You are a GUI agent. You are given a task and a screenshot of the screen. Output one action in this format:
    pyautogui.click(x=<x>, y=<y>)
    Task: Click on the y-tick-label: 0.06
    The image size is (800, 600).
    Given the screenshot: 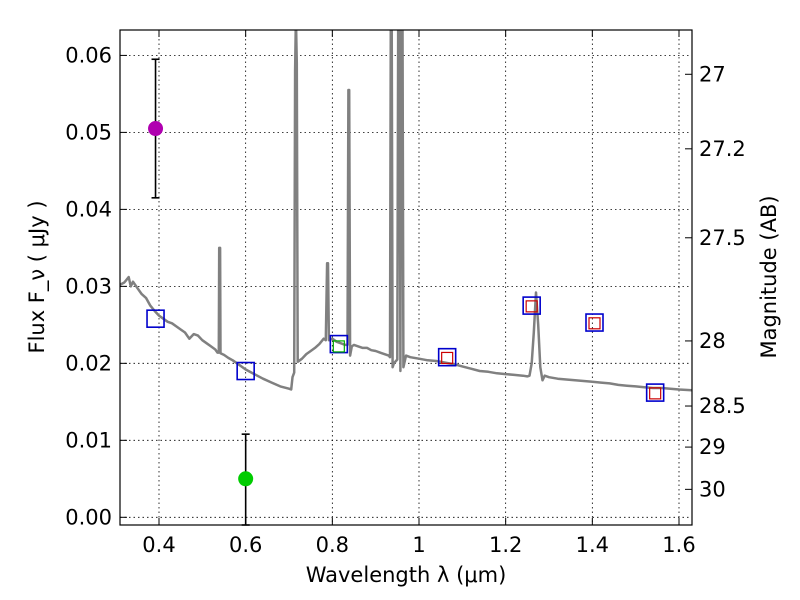 What is the action you would take?
    pyautogui.click(x=88, y=55)
    